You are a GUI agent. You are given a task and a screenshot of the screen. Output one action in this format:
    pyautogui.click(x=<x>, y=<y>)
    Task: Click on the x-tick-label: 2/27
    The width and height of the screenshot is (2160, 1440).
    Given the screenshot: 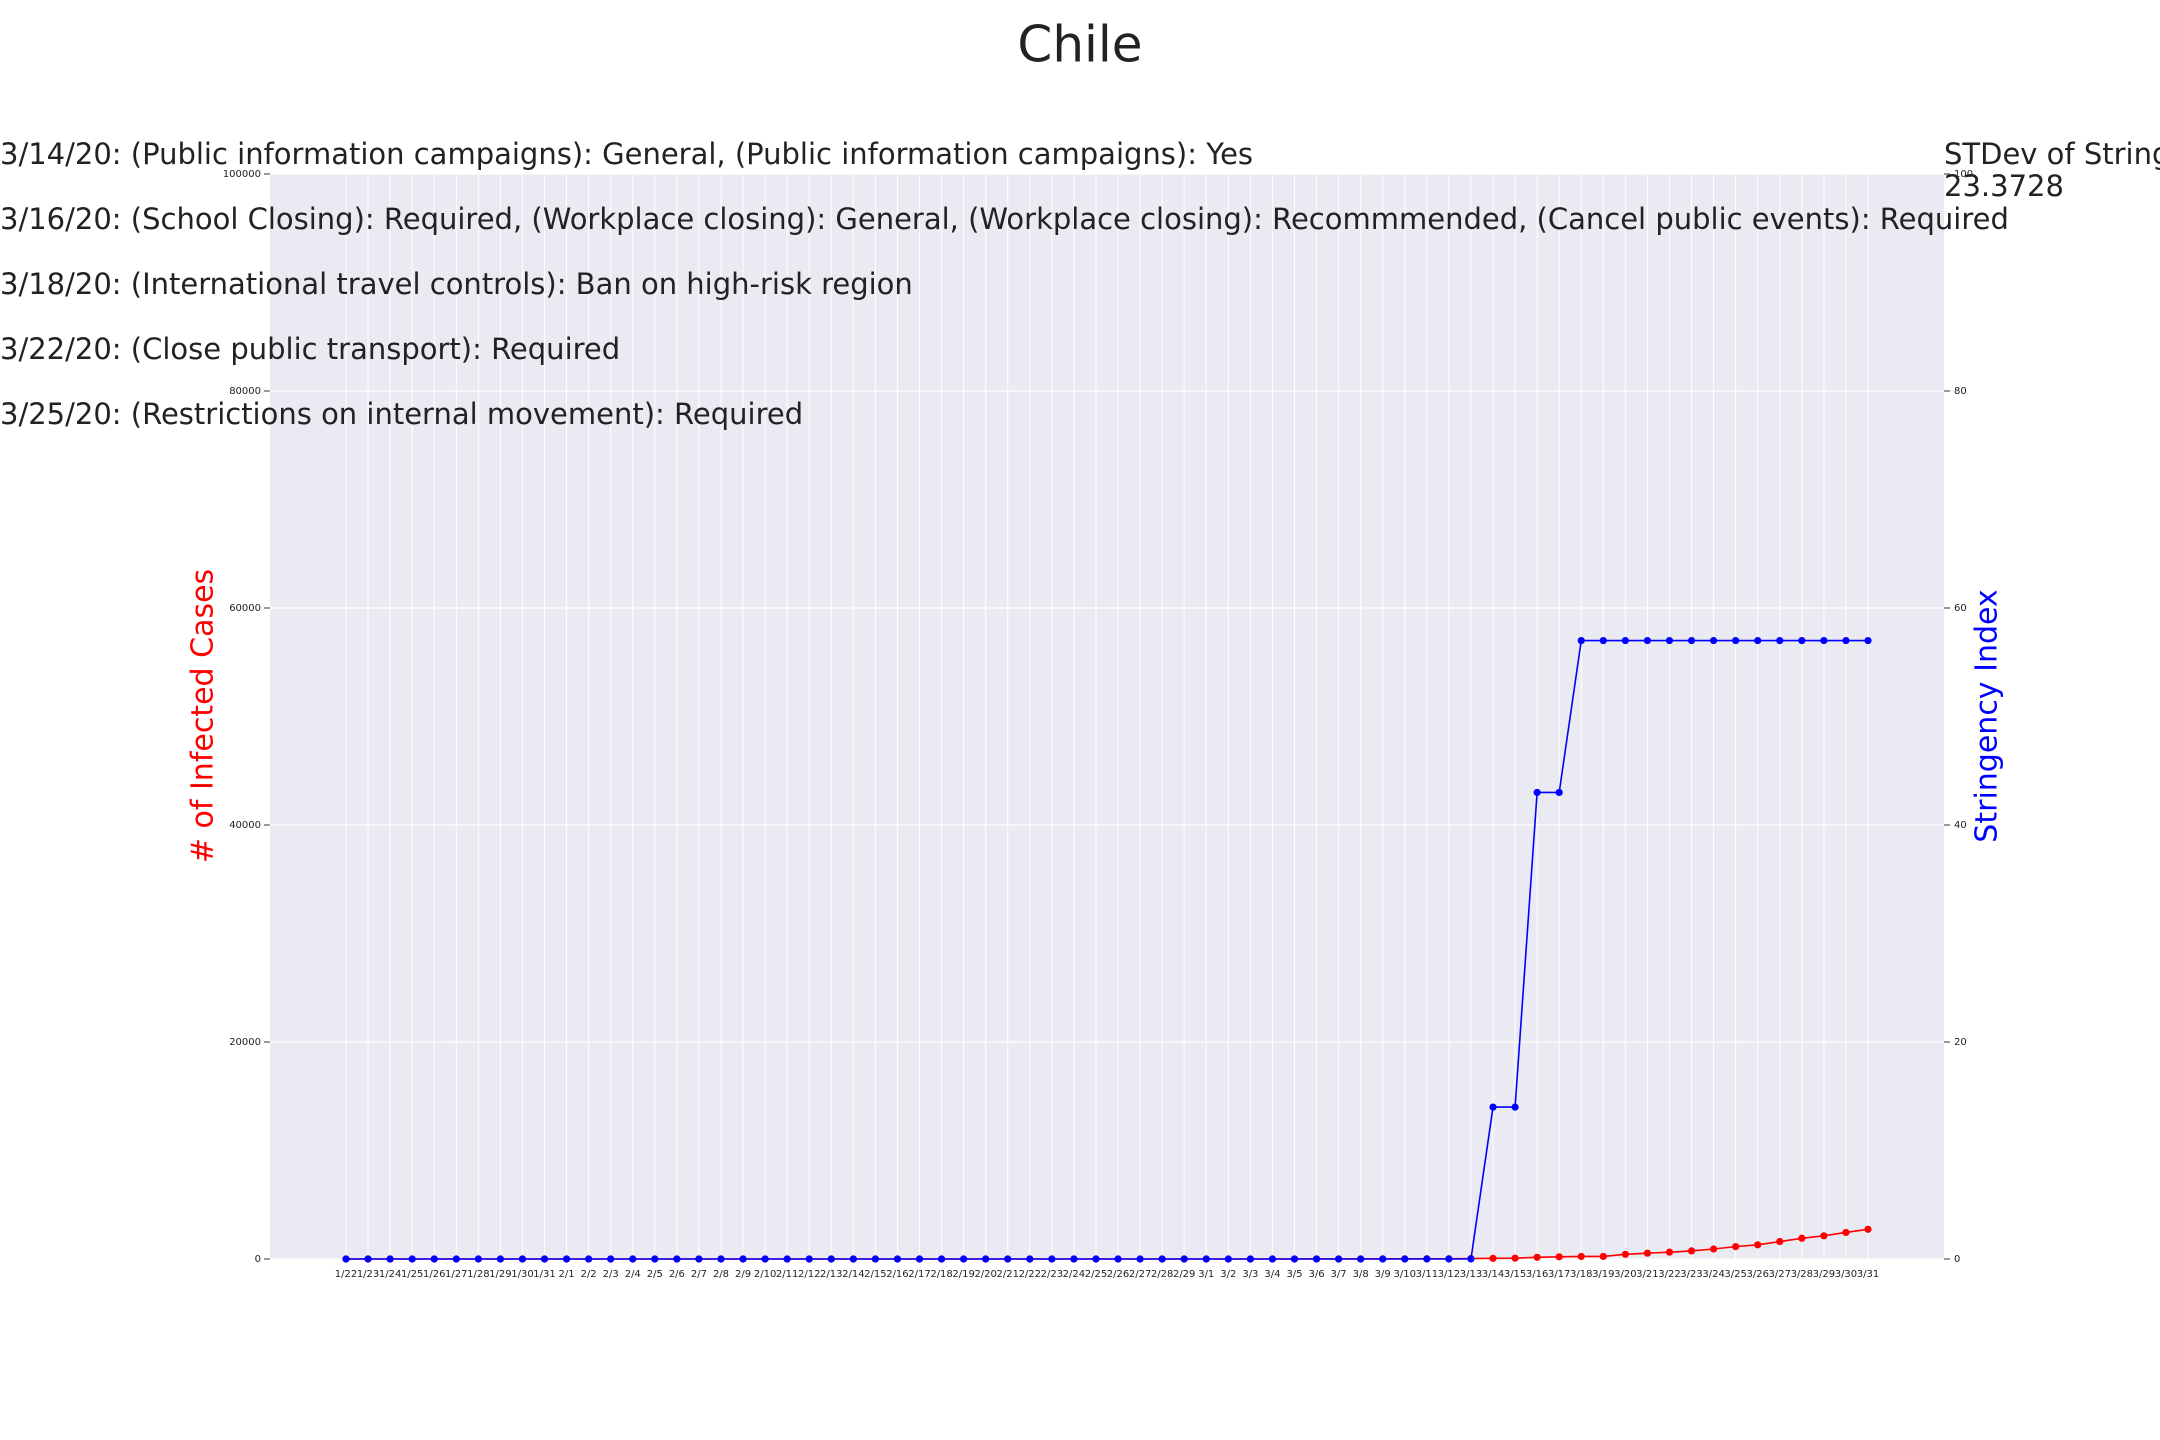 What is the action you would take?
    pyautogui.click(x=1140, y=1274)
    